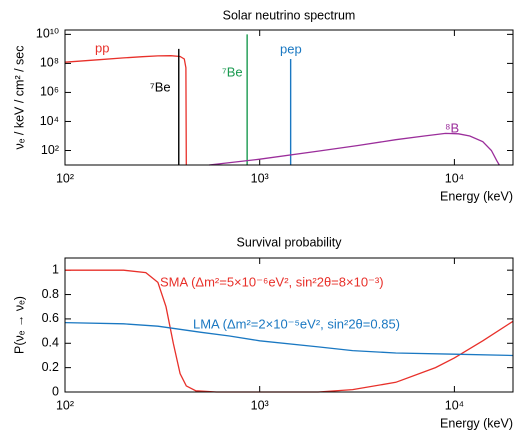 The width and height of the screenshot is (517, 436). What do you see at coordinates (50, 343) in the screenshot?
I see `y-tick-label: 0.4` at bounding box center [50, 343].